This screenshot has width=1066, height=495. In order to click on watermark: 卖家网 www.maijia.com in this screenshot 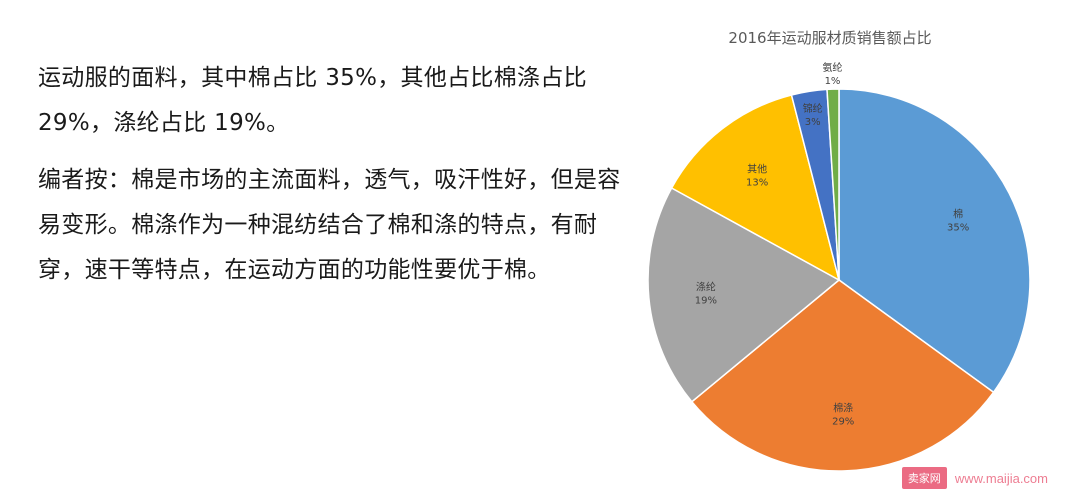, I will do `click(974, 478)`.